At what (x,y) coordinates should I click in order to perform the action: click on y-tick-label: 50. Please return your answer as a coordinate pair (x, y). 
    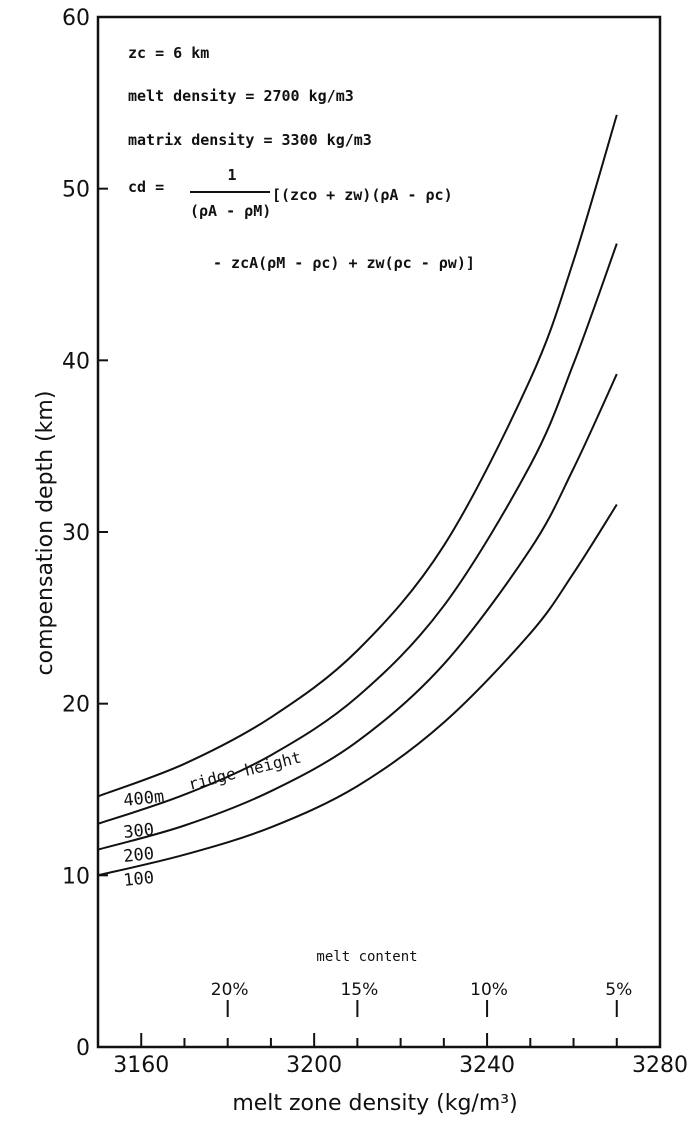
    Looking at the image, I should click on (76, 190).